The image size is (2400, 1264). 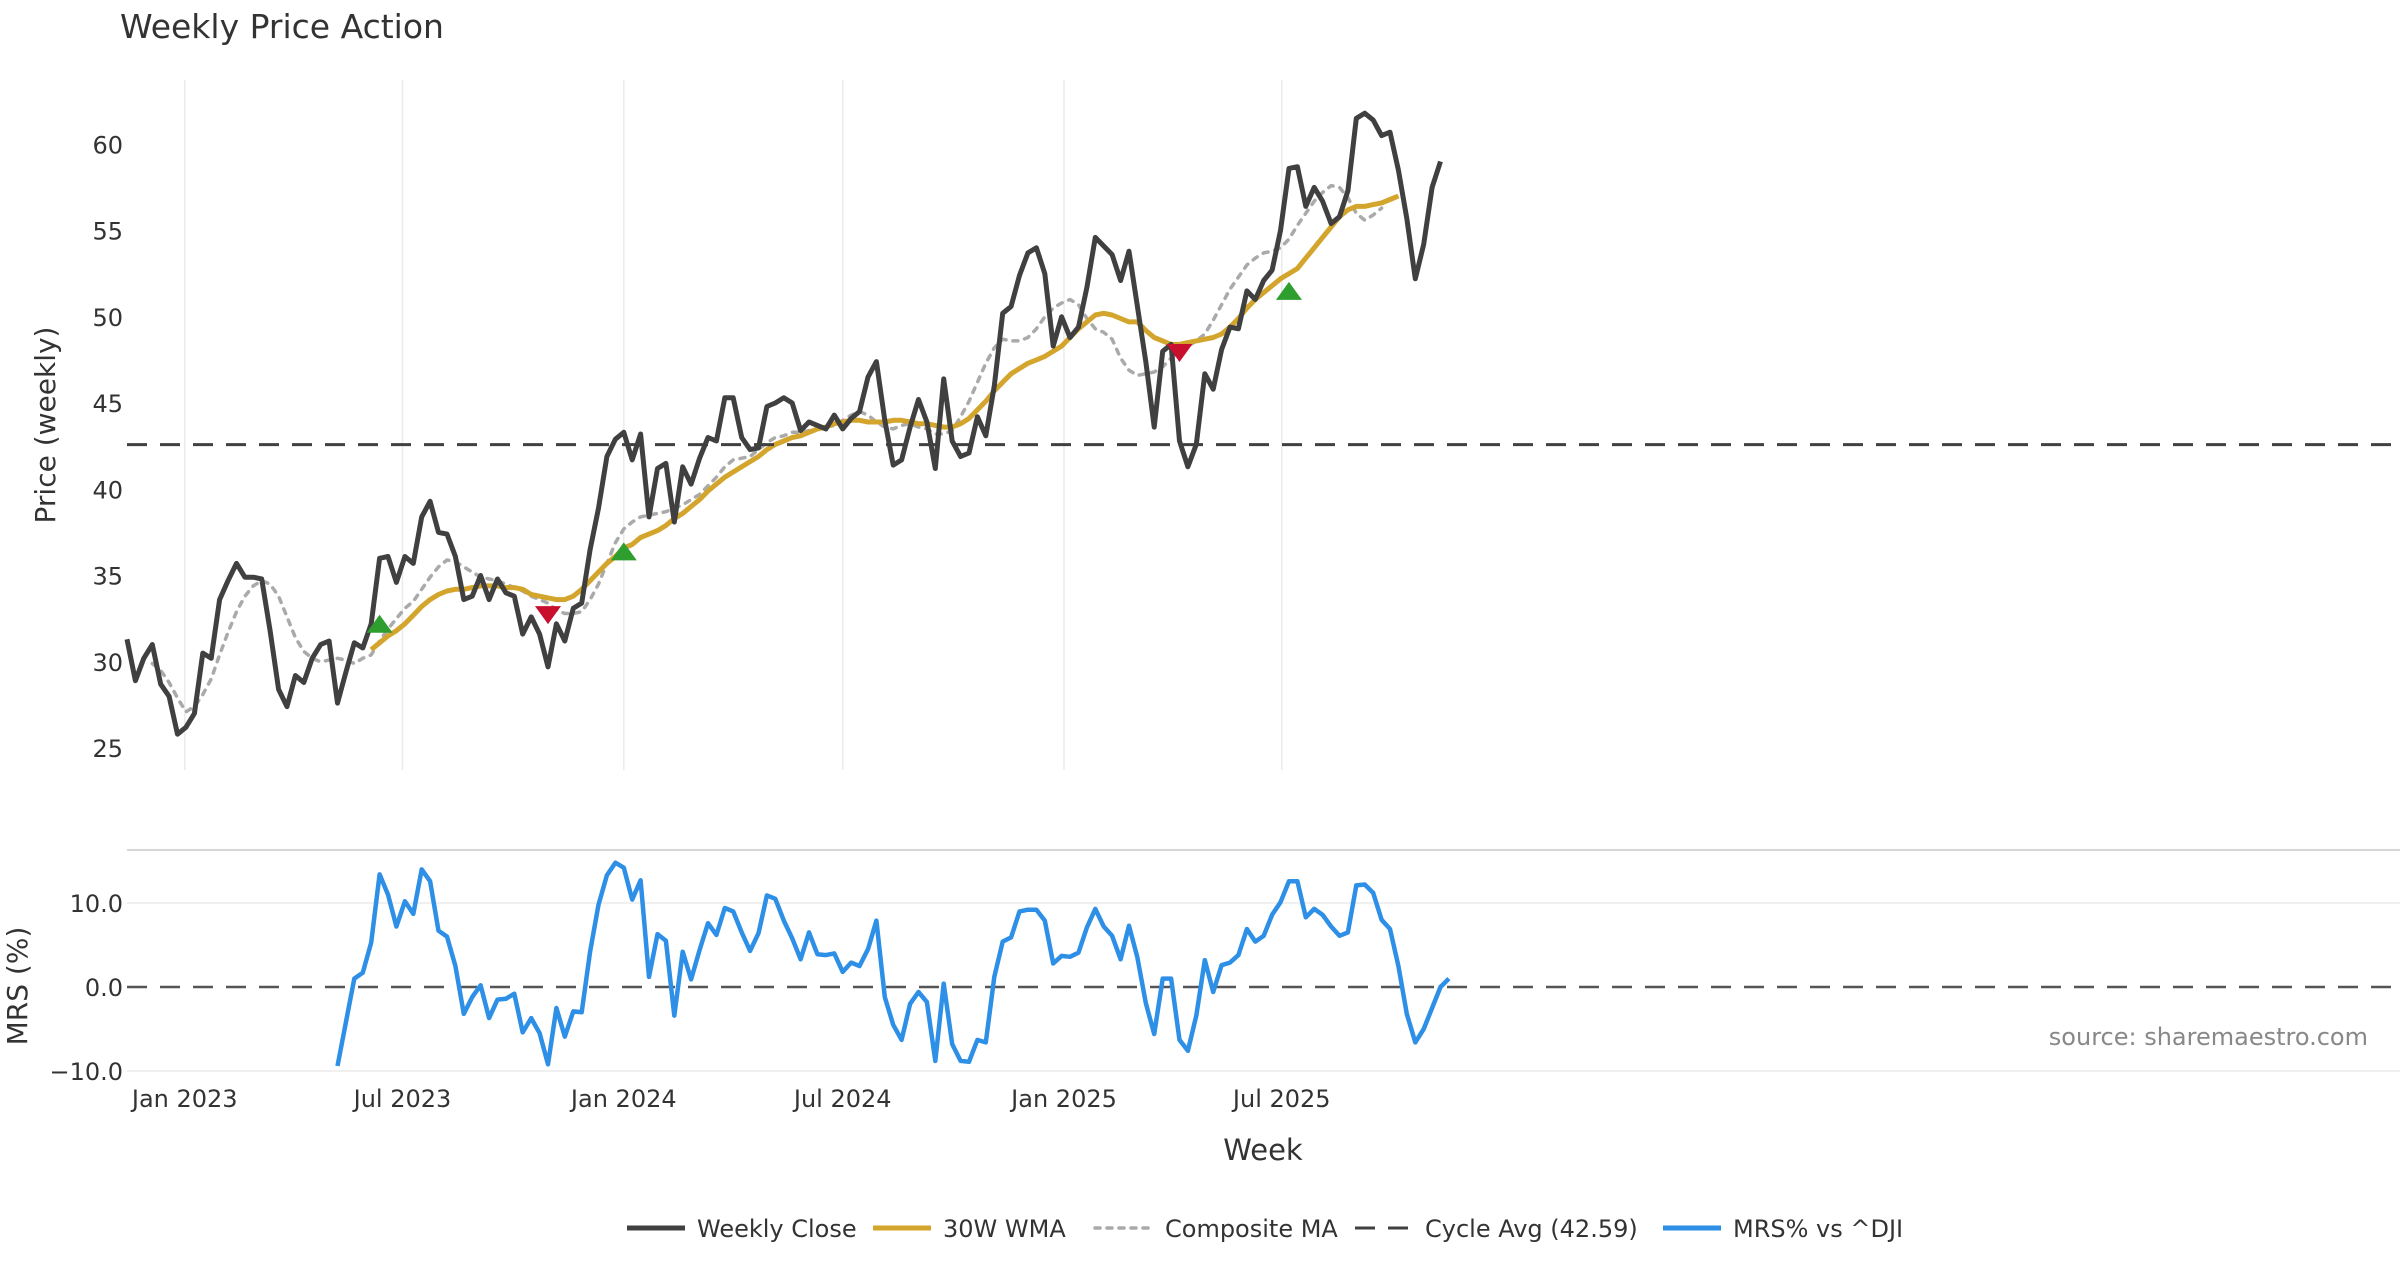 I want to click on price-y-tick-label: 50, so click(x=107, y=318).